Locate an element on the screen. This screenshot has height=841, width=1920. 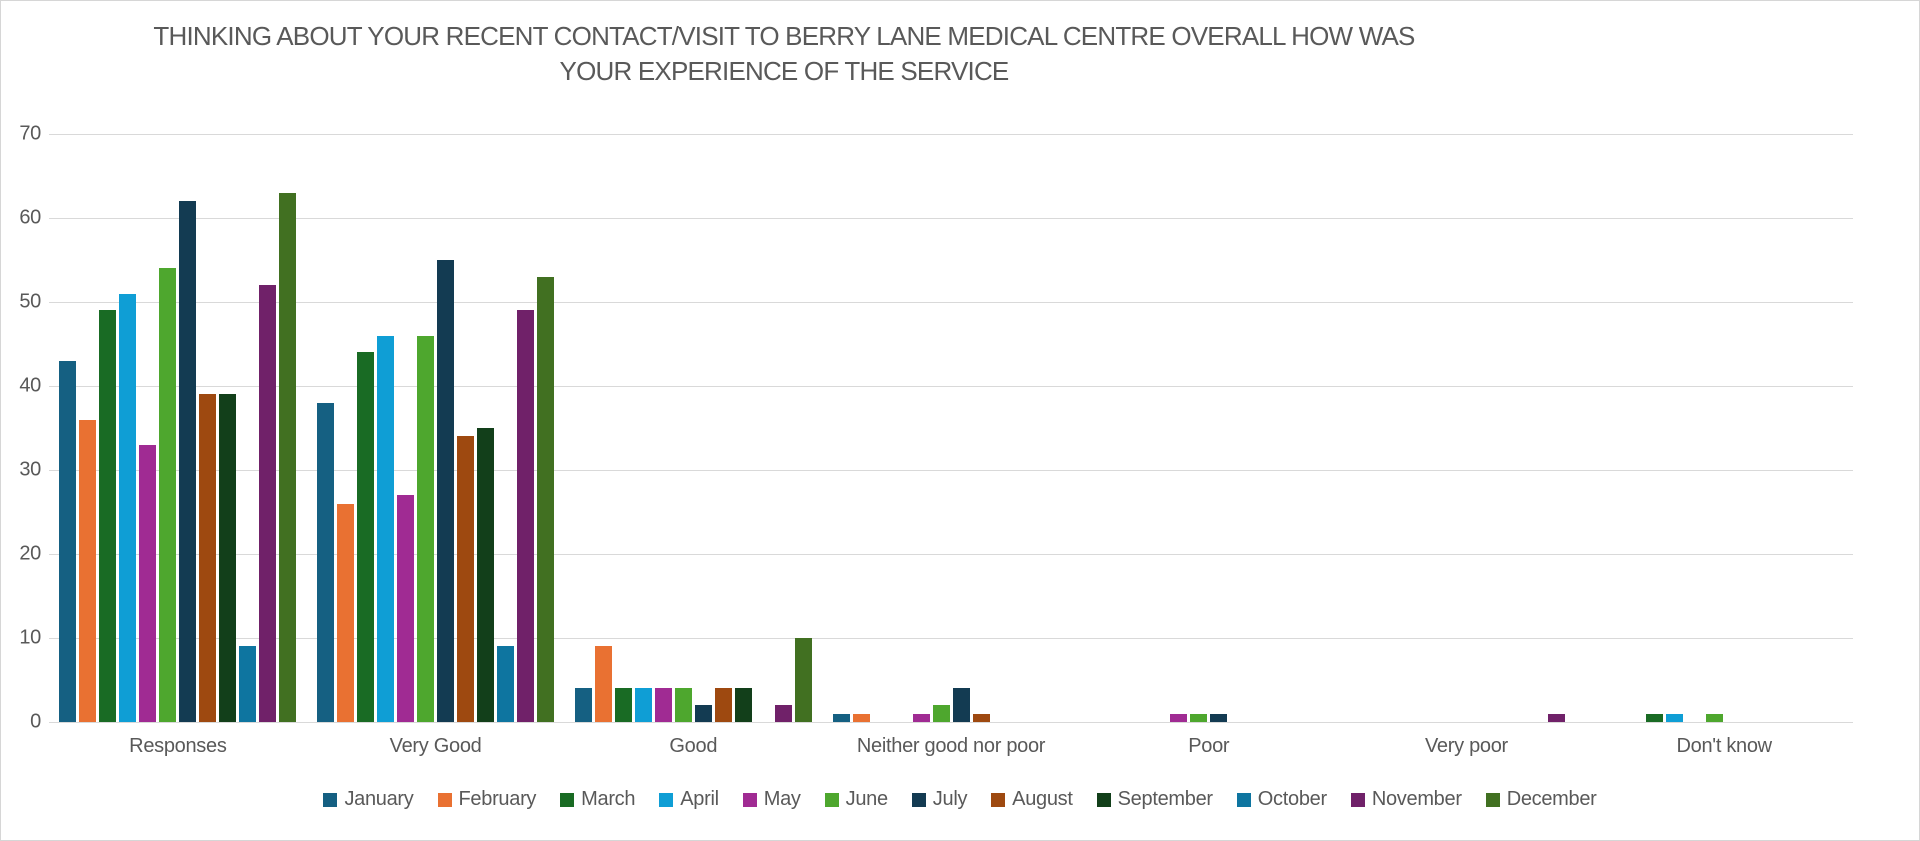
legend-swatch-july is located at coordinates (918, 799).